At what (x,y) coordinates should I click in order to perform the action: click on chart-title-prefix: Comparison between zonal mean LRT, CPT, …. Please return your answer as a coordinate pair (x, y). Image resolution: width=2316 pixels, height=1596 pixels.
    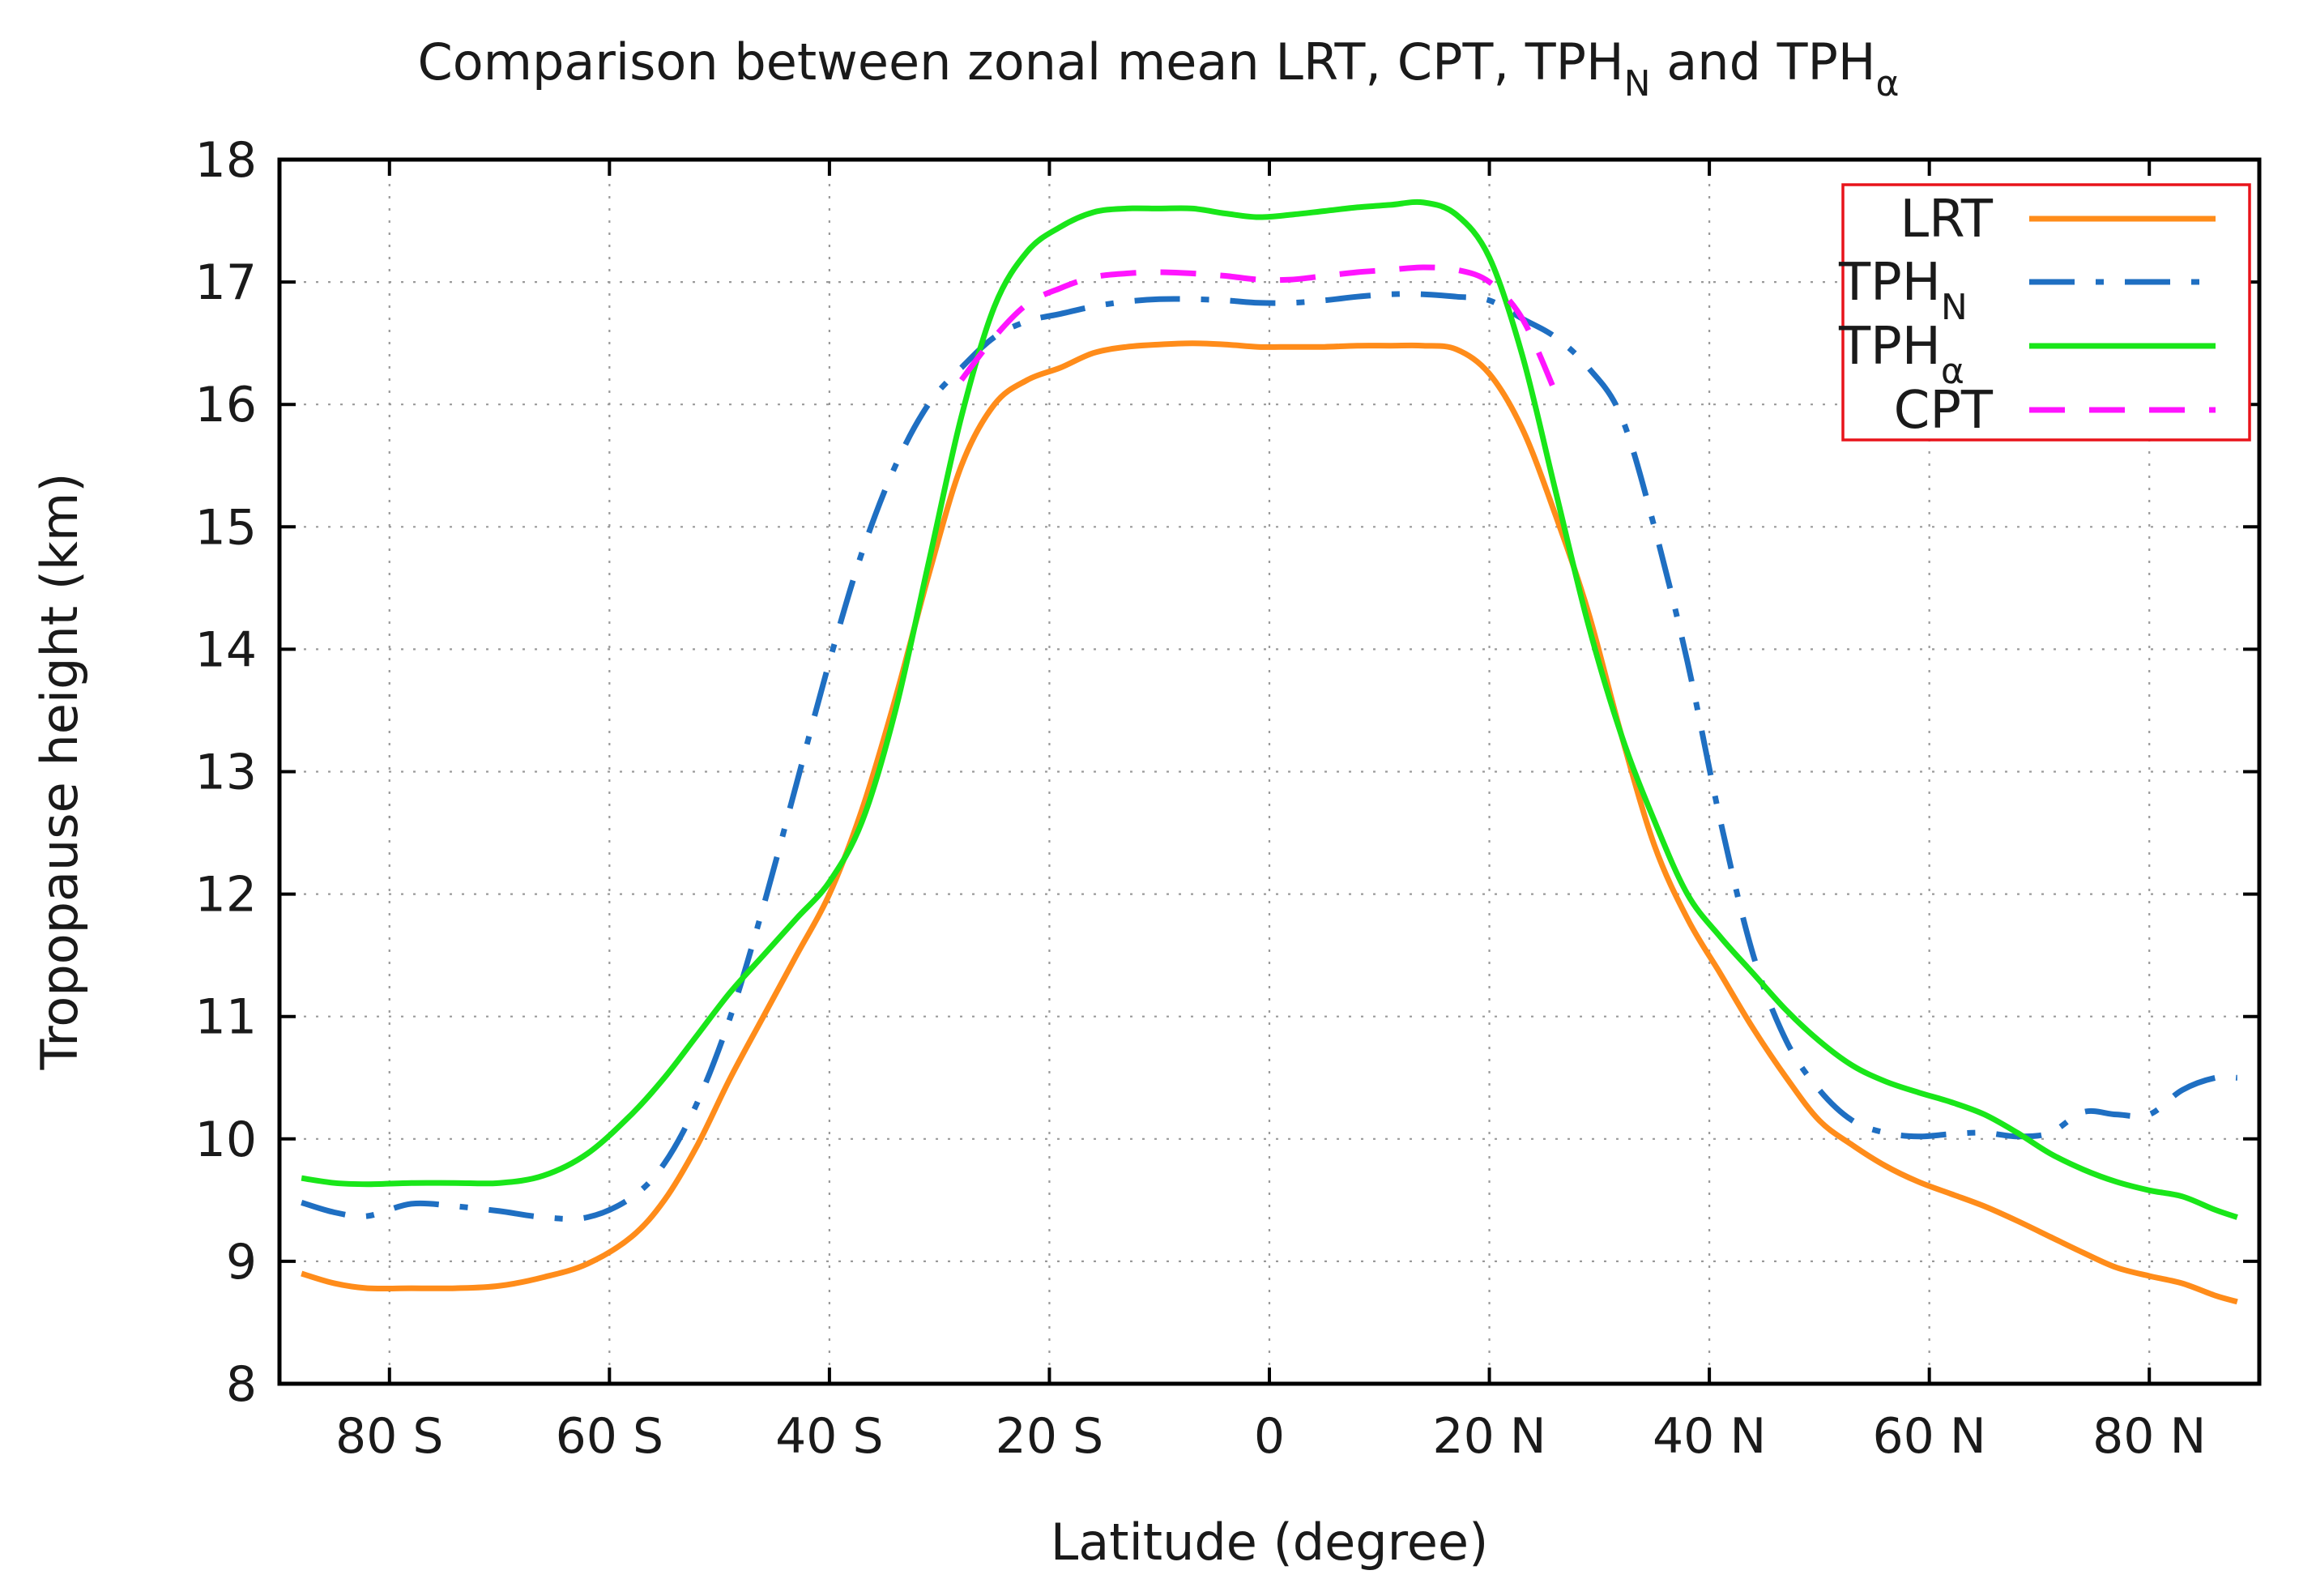
    Looking at the image, I should click on (1020, 62).